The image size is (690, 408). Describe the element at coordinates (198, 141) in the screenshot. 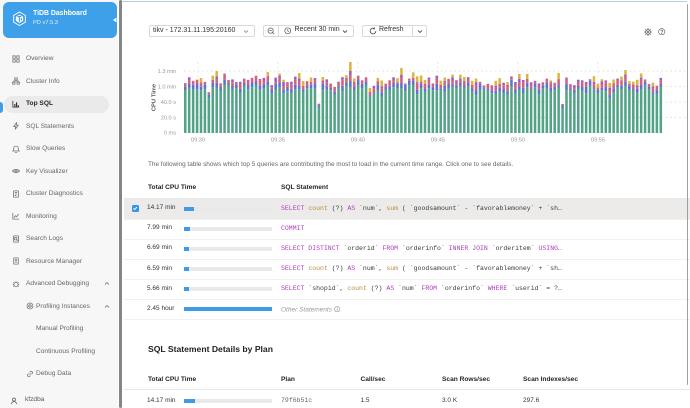

I see `svg-text: 09:30` at that location.